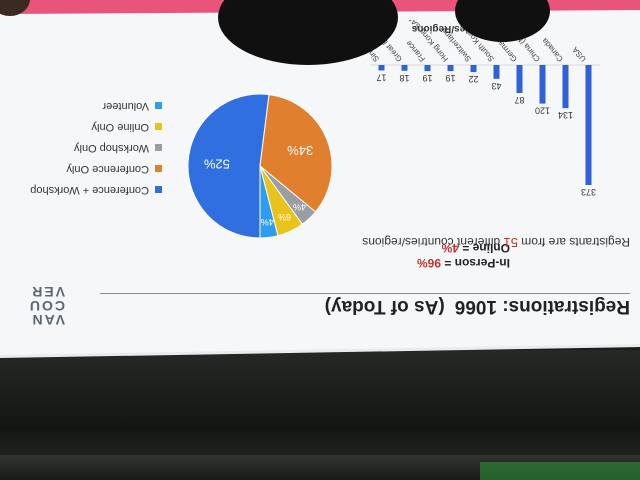 The height and width of the screenshot is (480, 640). I want to click on as-of-label: (As of Today), so click(384, 306).